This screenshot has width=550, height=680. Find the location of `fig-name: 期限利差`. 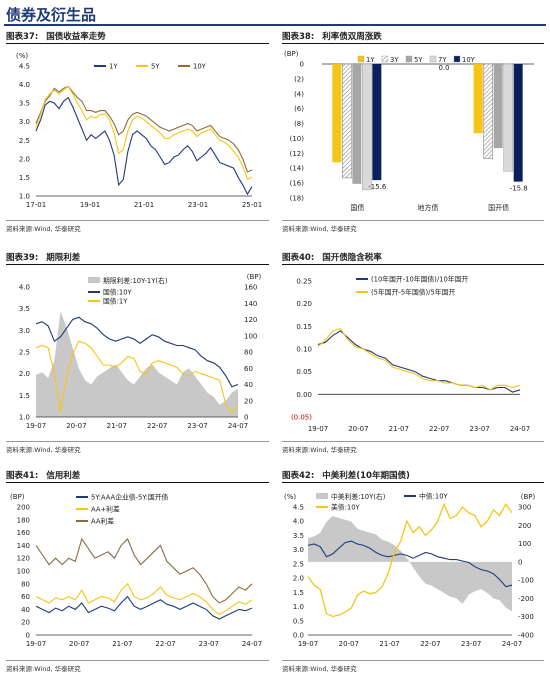

fig-name: 期限利差 is located at coordinates (63, 258).